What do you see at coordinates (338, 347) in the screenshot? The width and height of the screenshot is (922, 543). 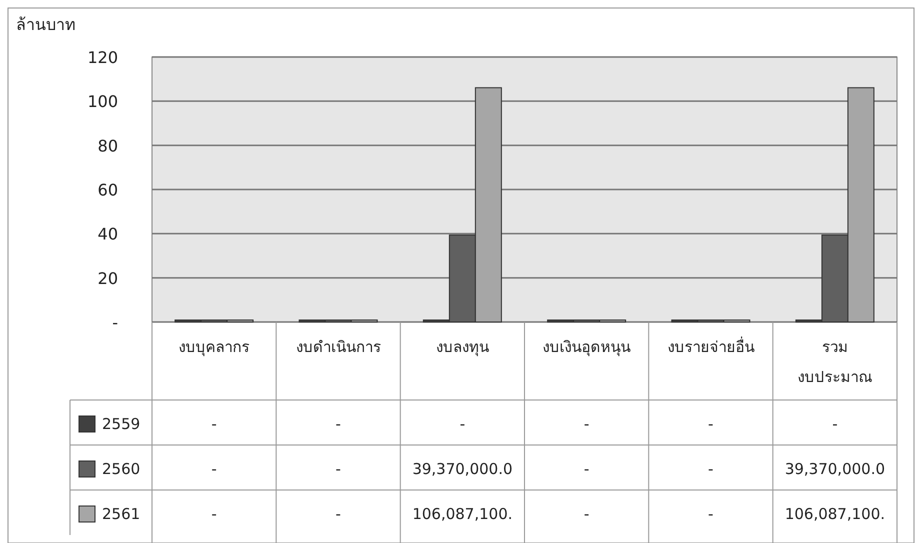 I see `x-tick-label: งบดำเนินการ` at bounding box center [338, 347].